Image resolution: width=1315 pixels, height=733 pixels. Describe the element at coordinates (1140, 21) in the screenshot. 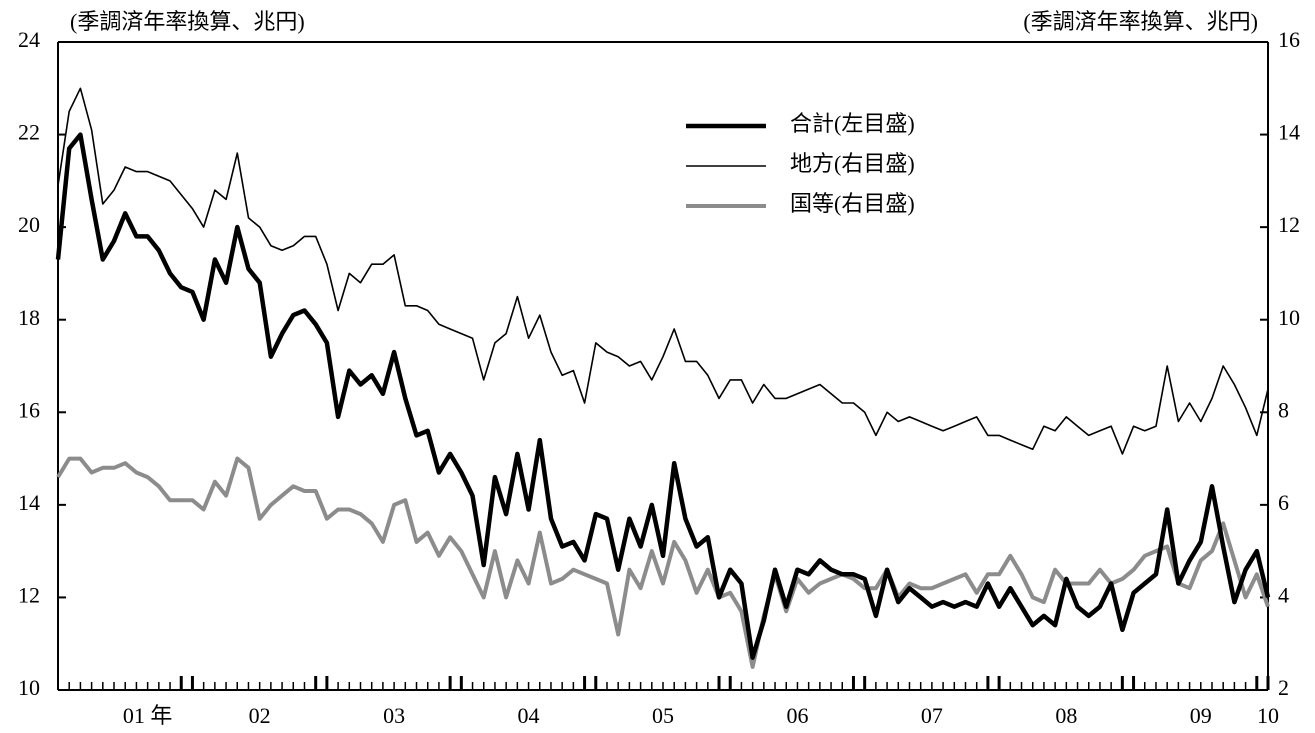

I see `y2-axis-label: (季調済年率換算、兆円)` at that location.